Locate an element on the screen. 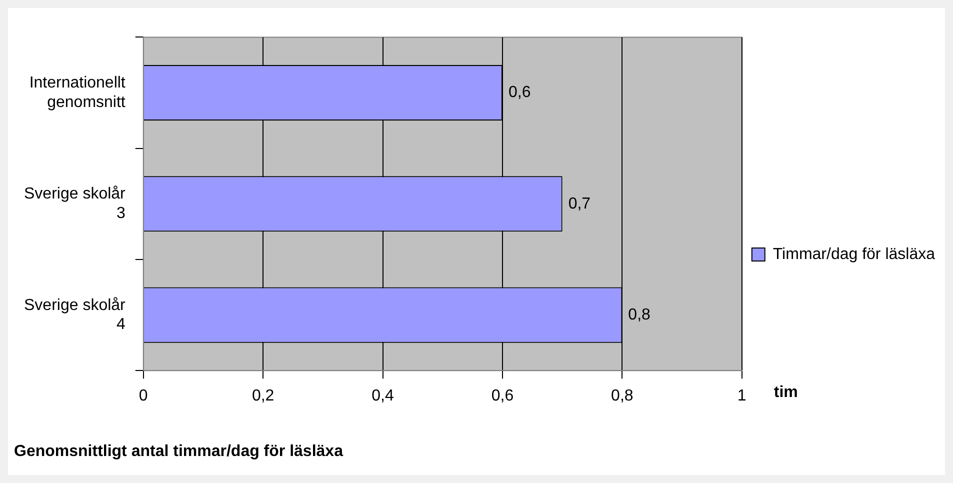 Image resolution: width=953 pixels, height=483 pixels. data-label: 0,7 is located at coordinates (579, 203).